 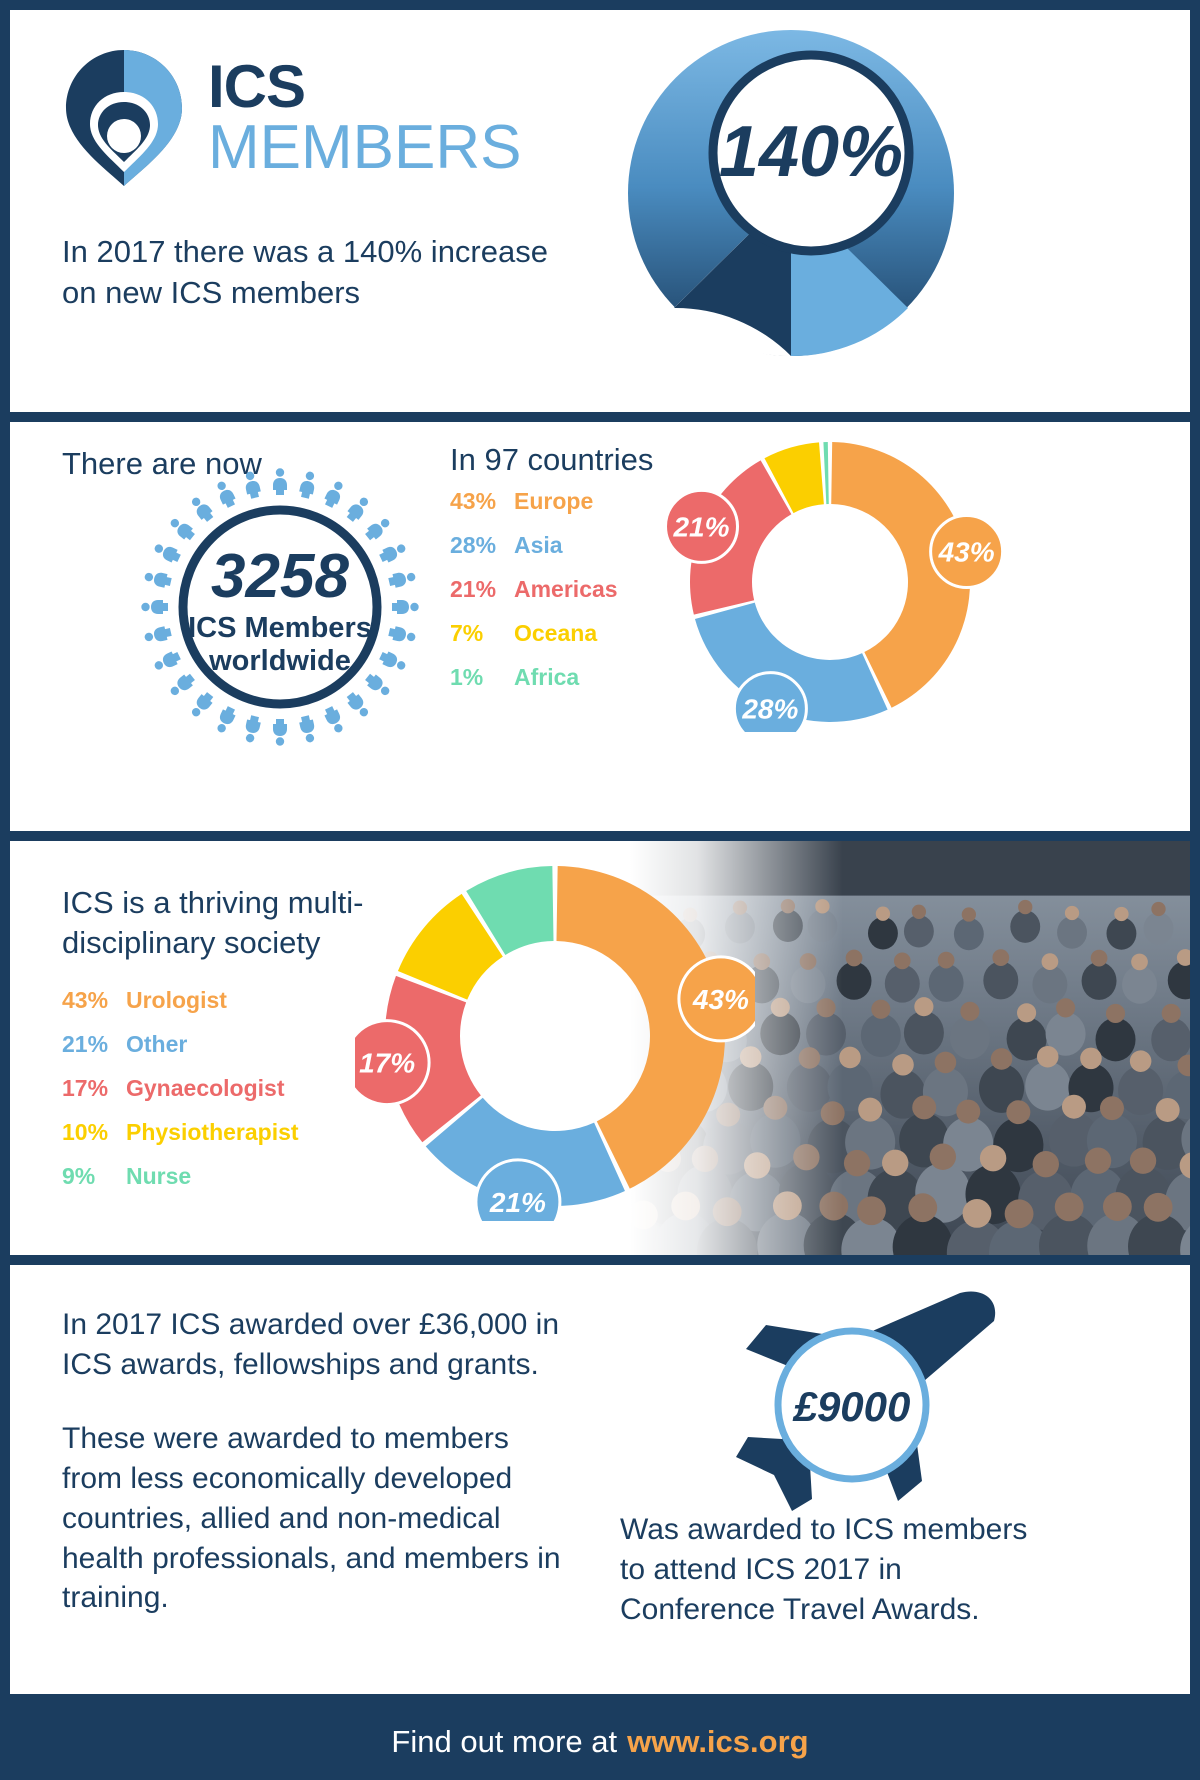 I want to click on members-count-line2: worldwide, so click(x=279, y=661).